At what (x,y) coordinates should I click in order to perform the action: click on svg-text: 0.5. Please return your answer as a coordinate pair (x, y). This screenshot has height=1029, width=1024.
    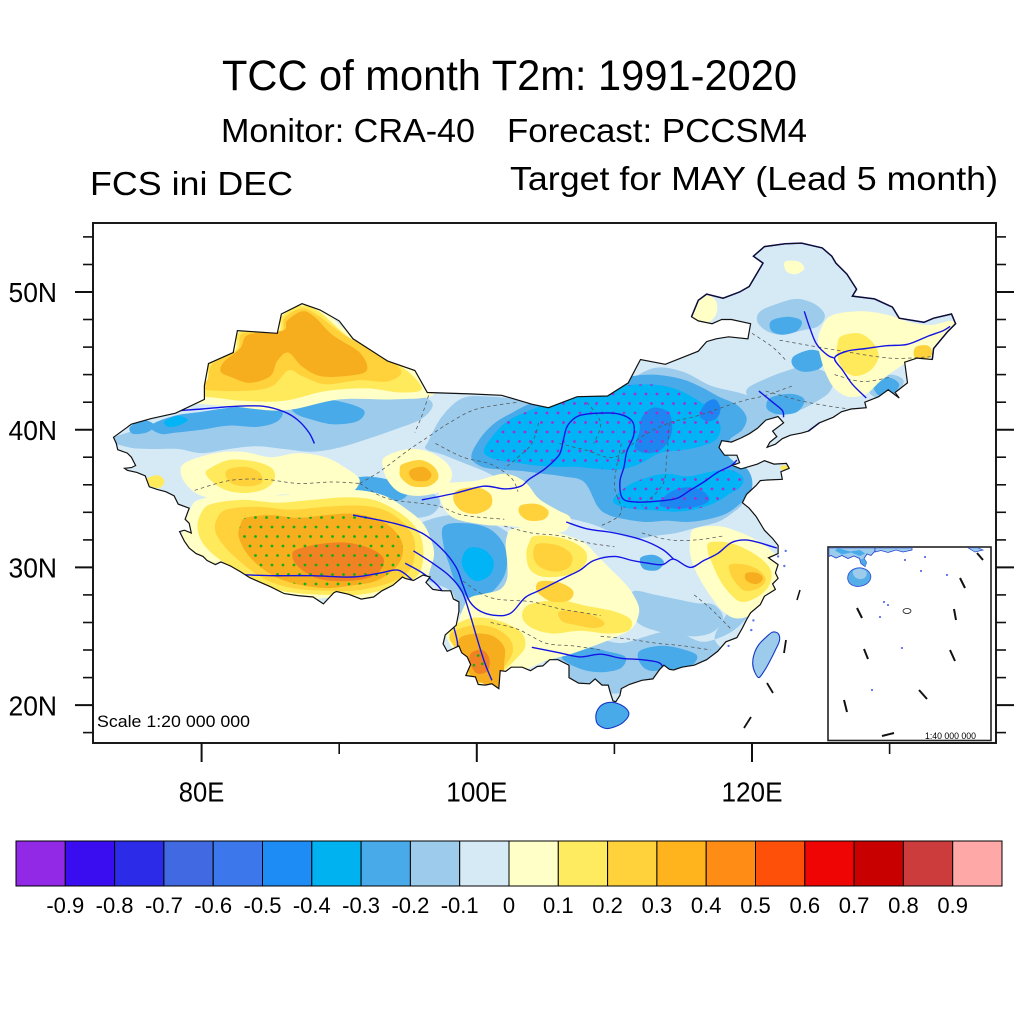
    Looking at the image, I should click on (755, 905).